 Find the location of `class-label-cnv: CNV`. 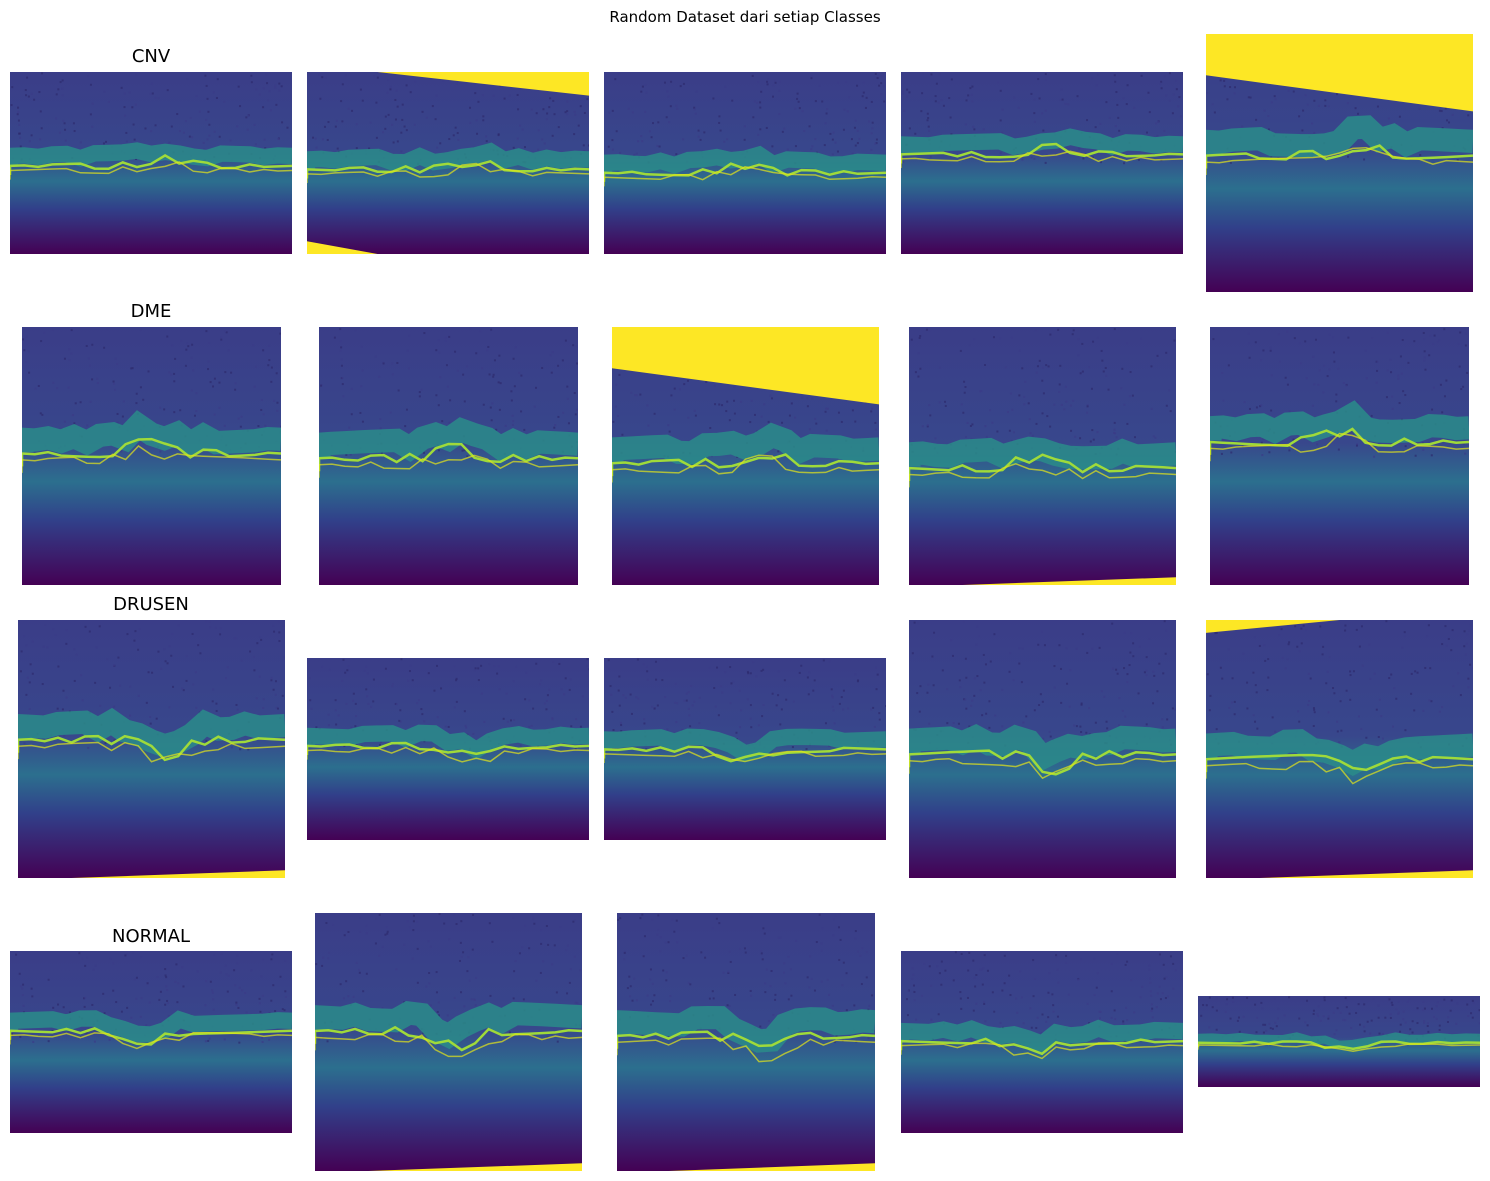

class-label-cnv: CNV is located at coordinates (151, 56).